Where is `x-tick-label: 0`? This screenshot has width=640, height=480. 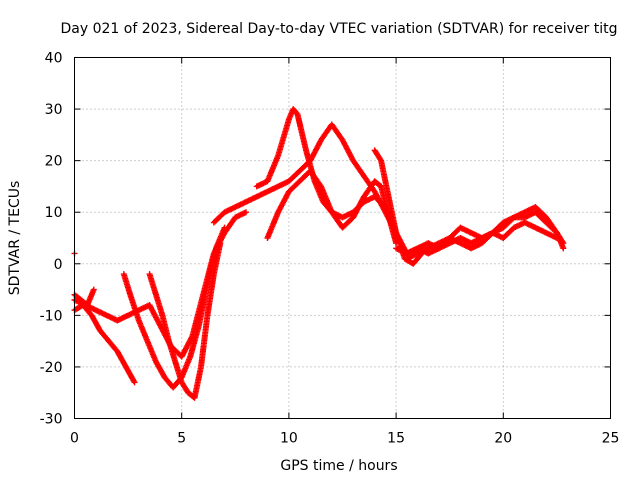
x-tick-label: 0 is located at coordinates (74, 439).